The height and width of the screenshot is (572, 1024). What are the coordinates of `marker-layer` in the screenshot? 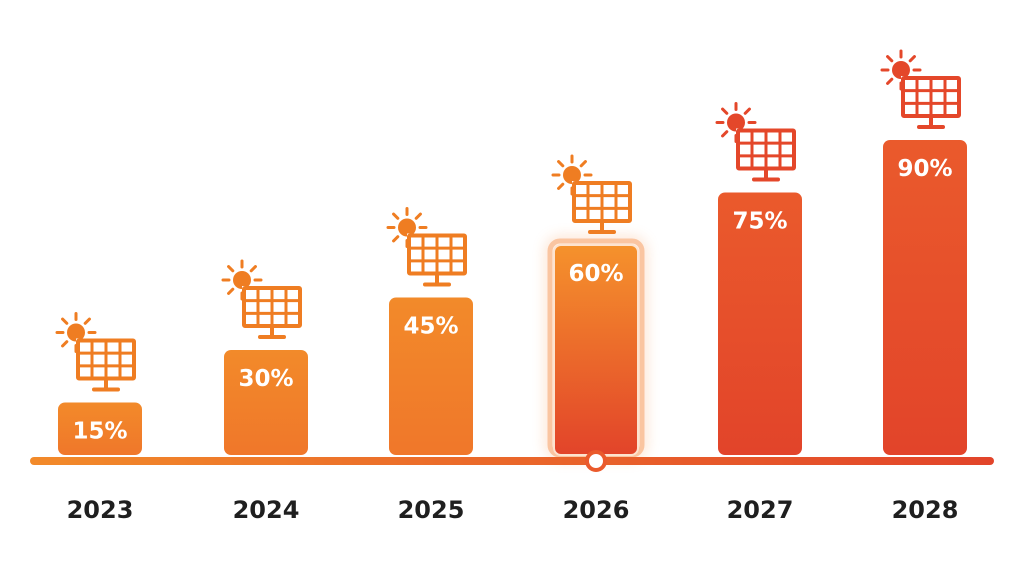 It's located at (596, 461).